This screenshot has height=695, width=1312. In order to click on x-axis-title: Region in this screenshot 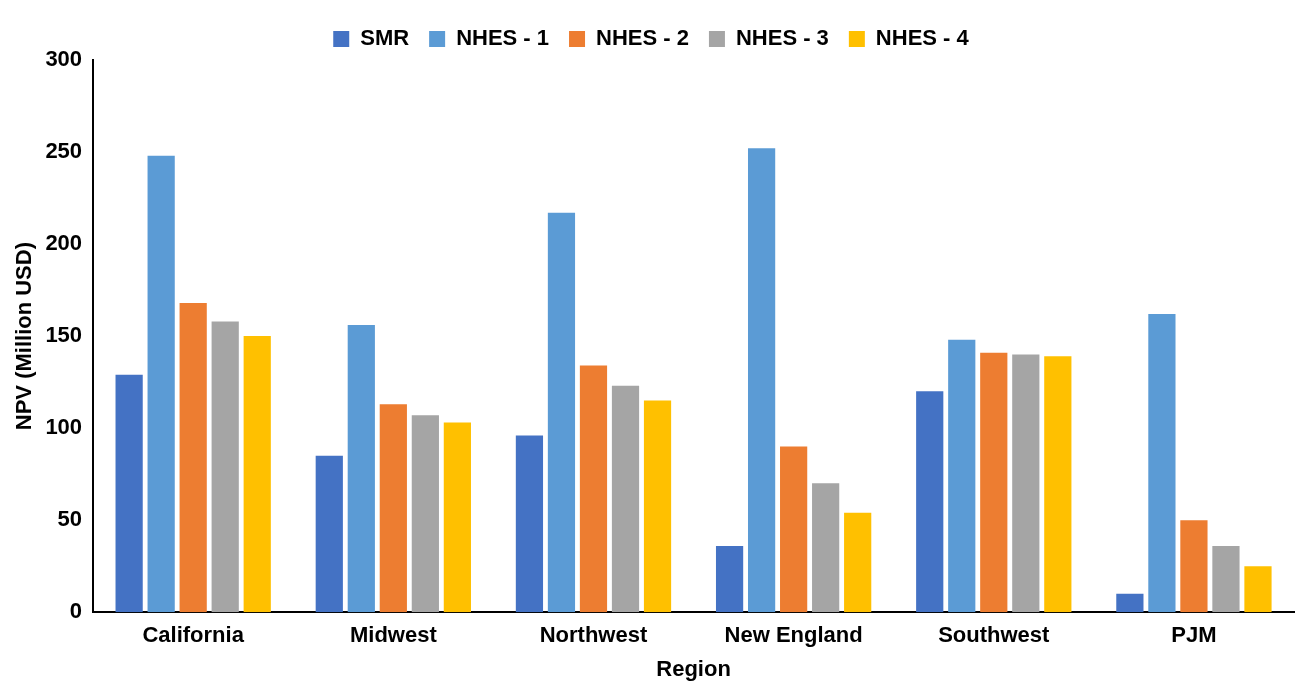, I will do `click(693, 668)`.